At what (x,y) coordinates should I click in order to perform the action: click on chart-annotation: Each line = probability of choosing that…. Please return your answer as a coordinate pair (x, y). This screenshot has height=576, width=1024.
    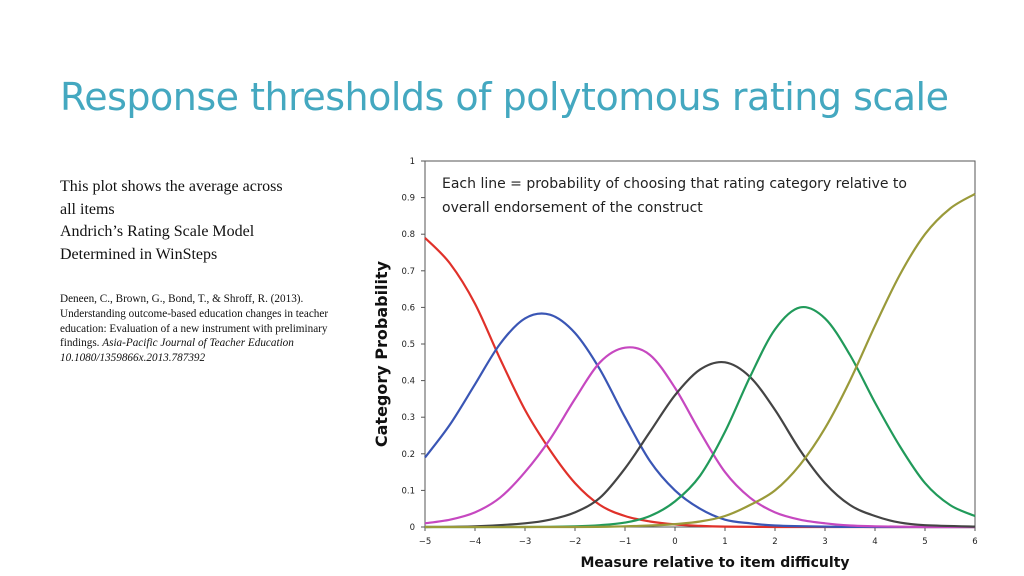
    Looking at the image, I should click on (674, 184).